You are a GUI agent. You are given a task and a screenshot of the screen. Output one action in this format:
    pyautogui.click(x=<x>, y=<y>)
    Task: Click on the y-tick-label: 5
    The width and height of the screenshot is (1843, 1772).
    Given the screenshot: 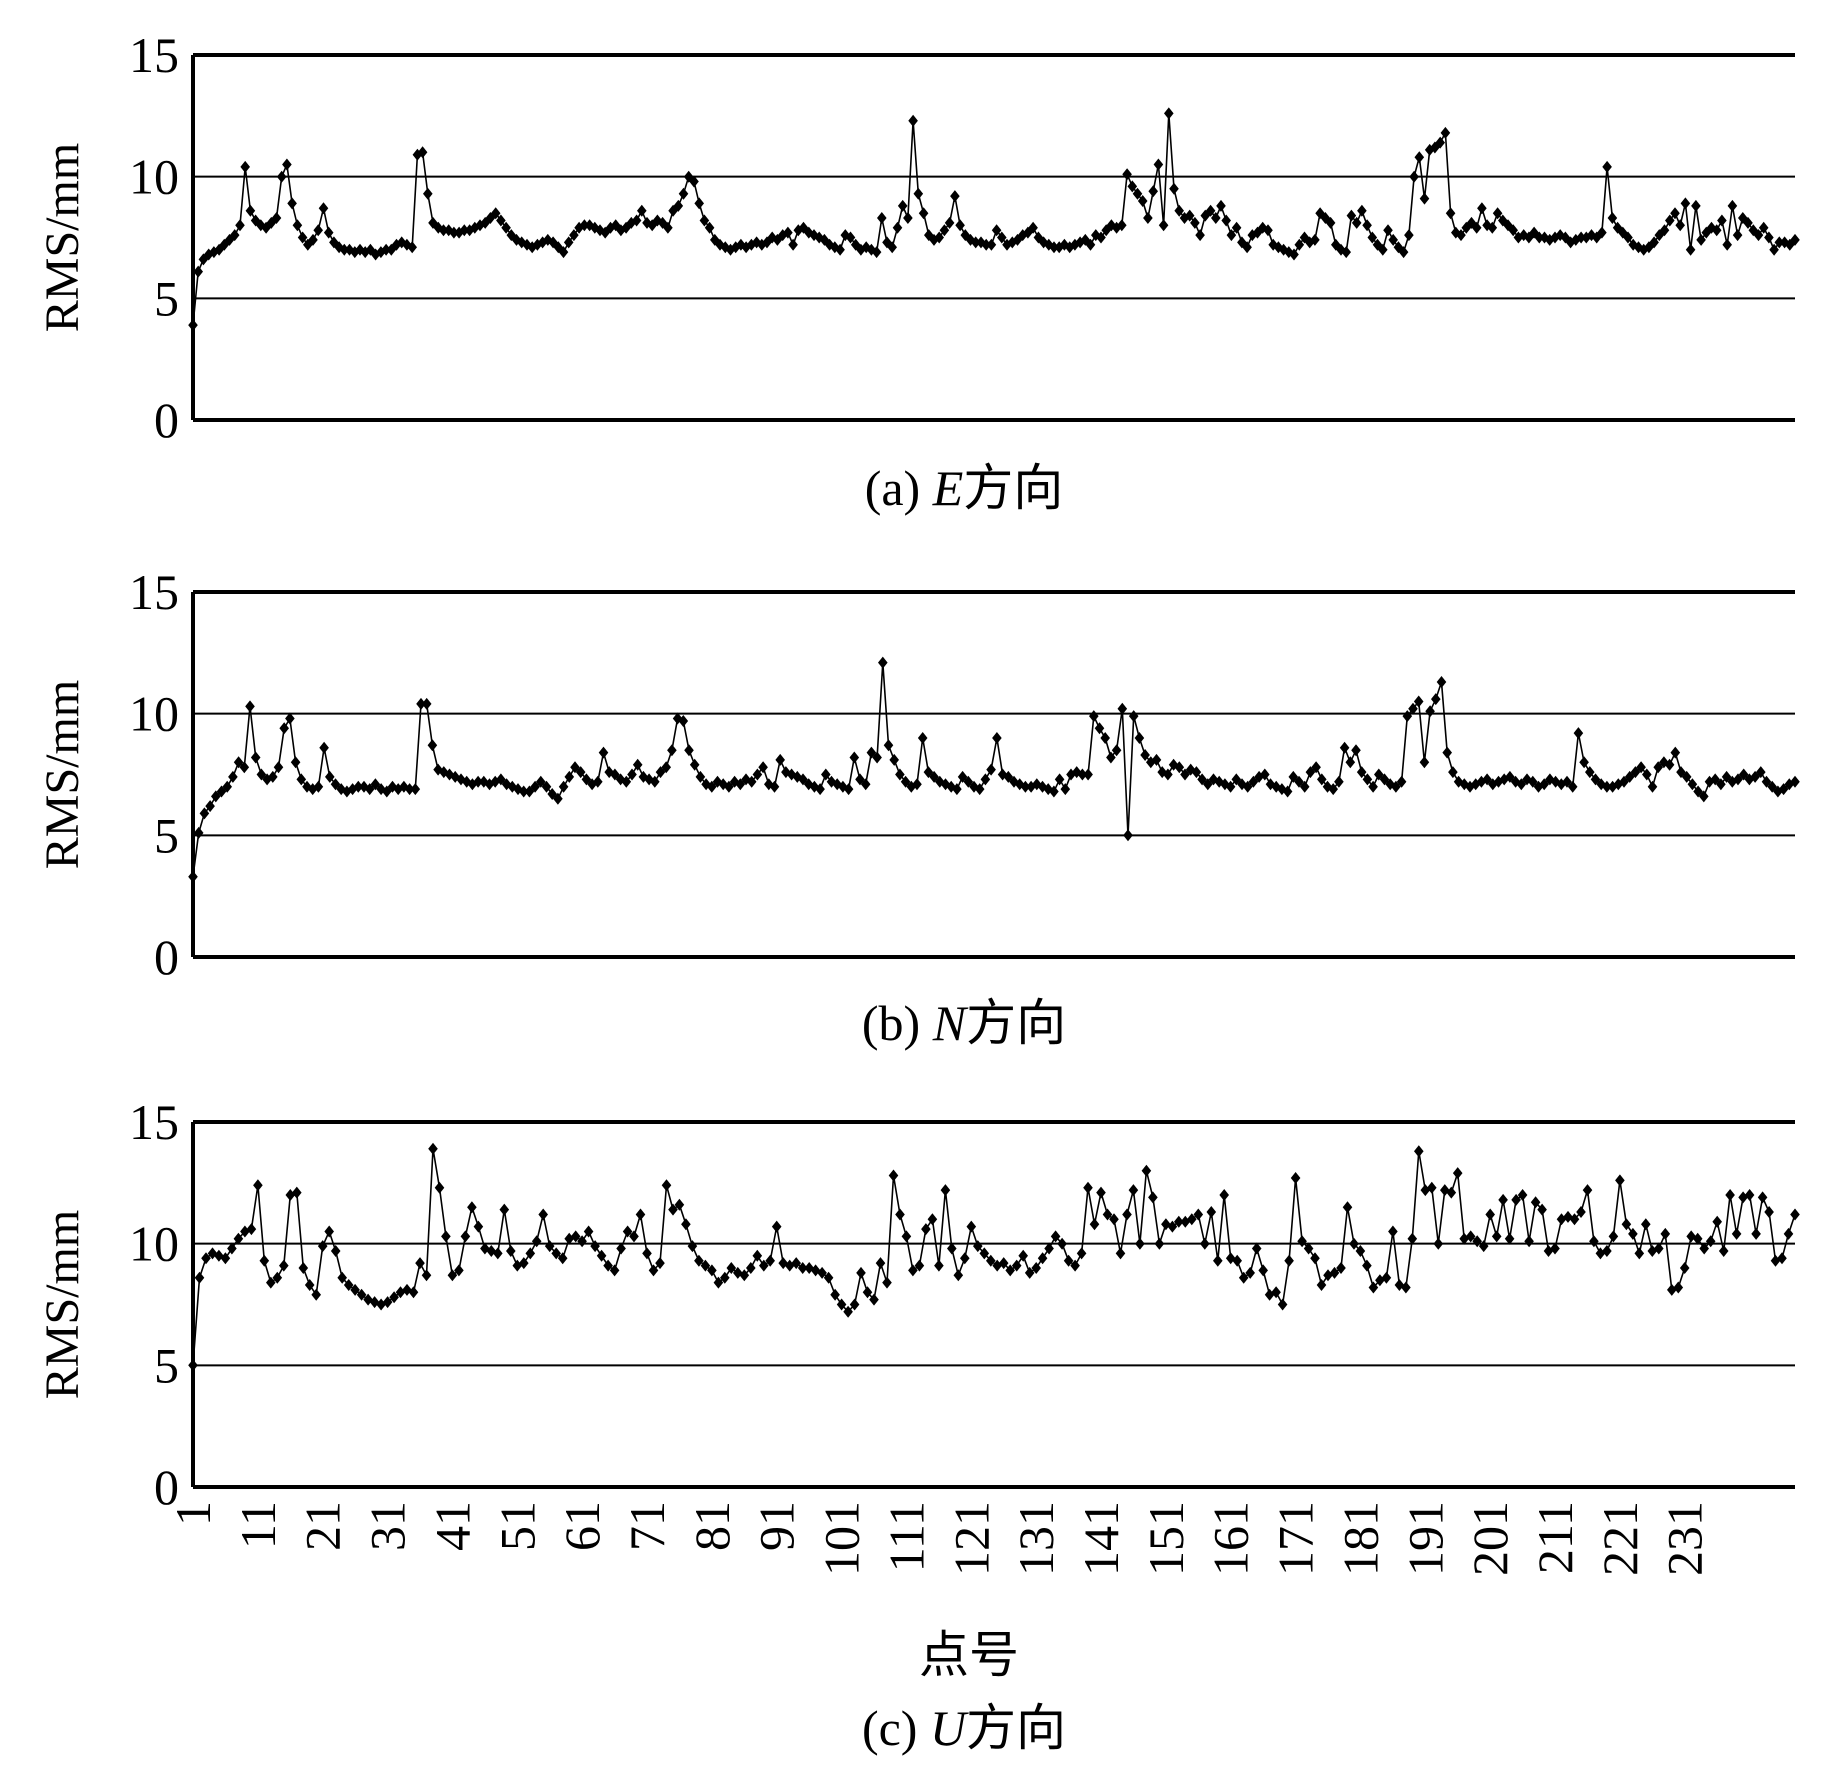 What is the action you would take?
    pyautogui.click(x=166, y=835)
    